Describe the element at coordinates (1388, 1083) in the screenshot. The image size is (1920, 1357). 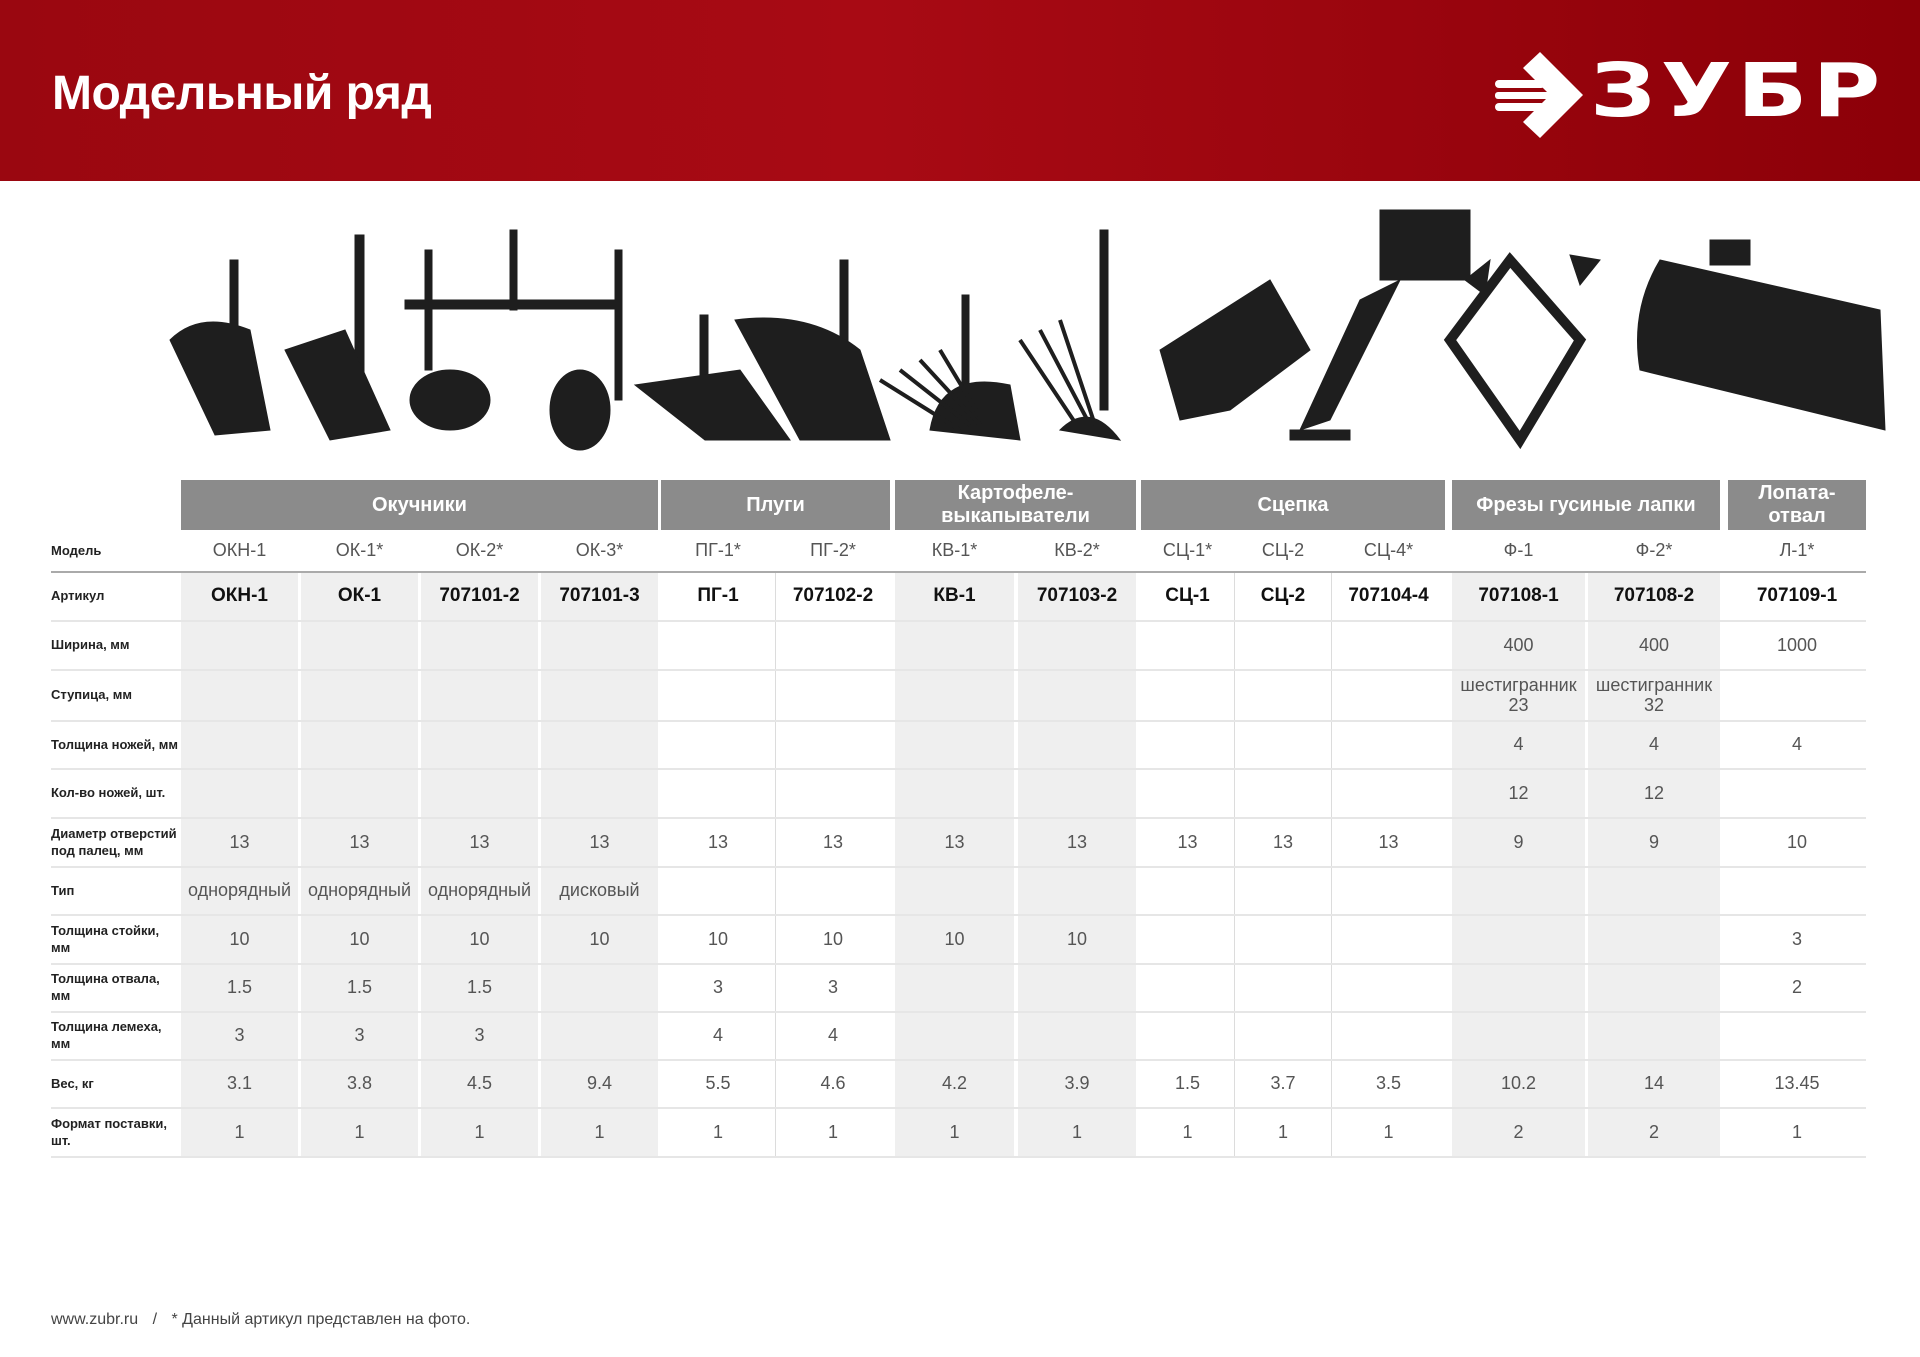
I see `table-cell: 3.5` at that location.